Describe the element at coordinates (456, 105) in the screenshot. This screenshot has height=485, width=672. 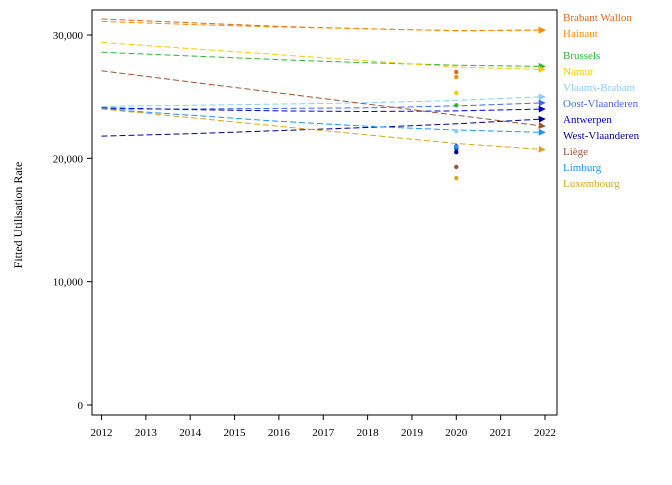
I see `point-2020-brussels` at that location.